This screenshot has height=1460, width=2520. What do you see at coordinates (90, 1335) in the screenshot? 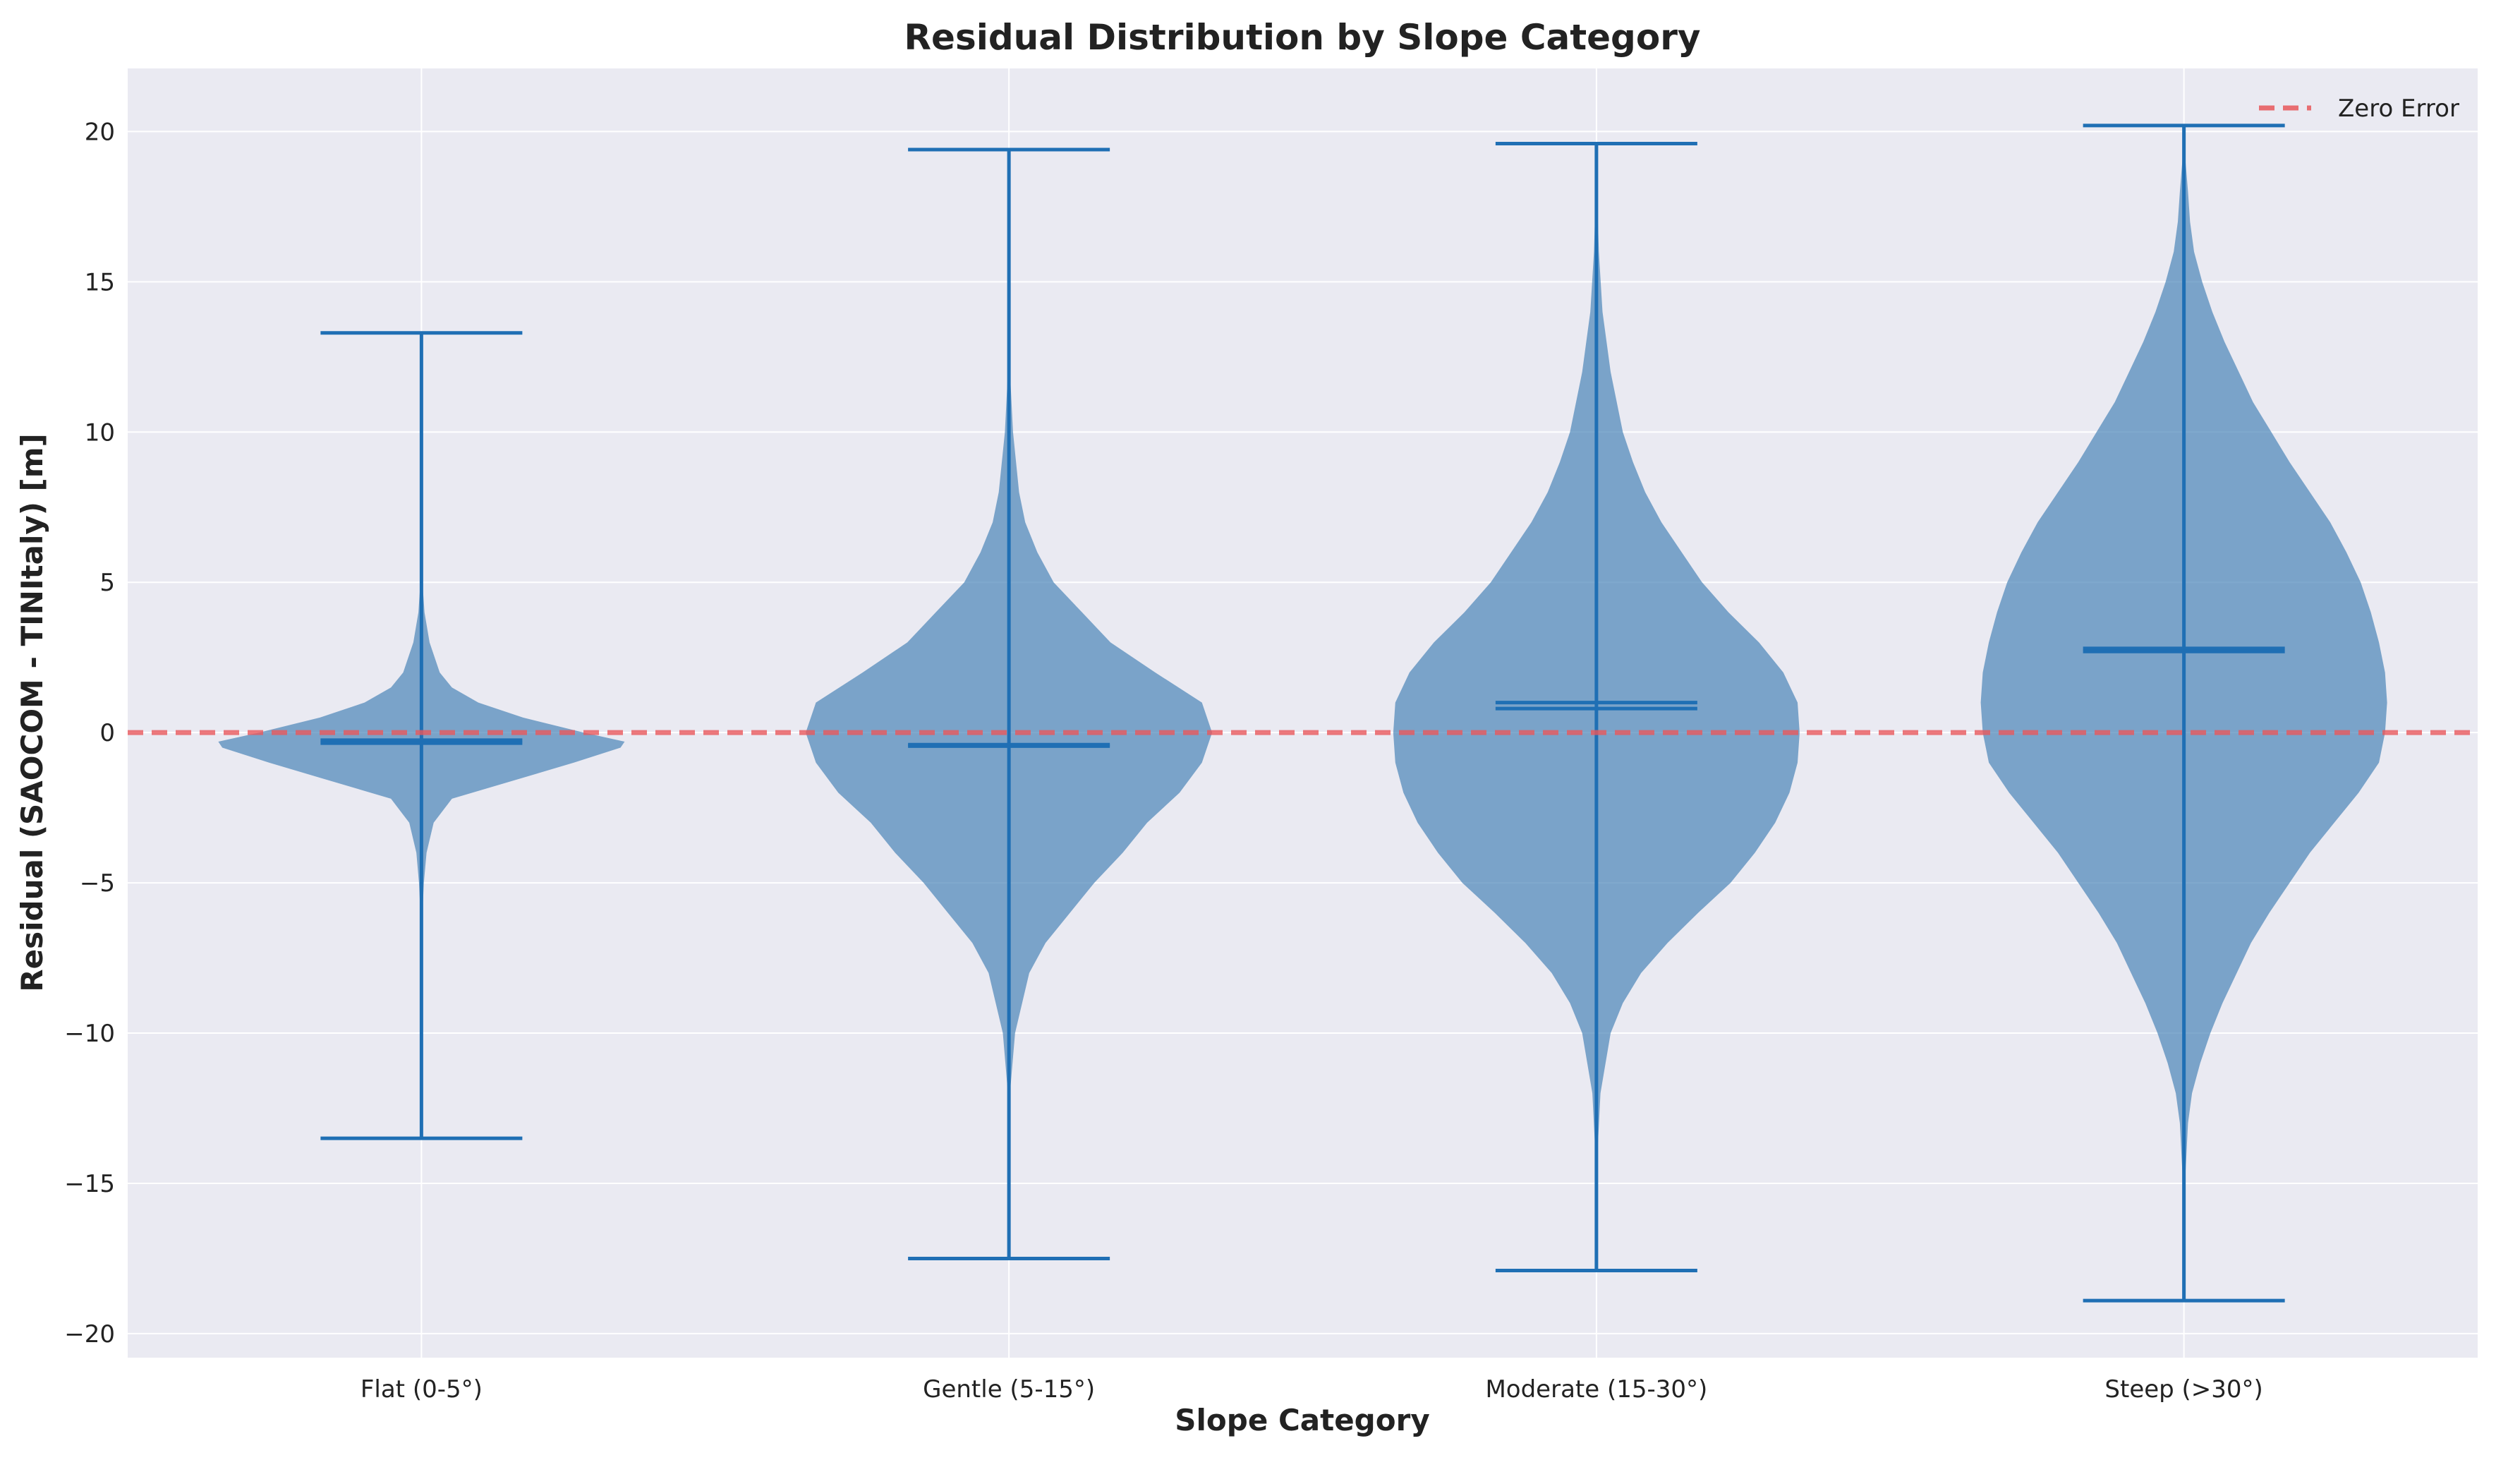
I see `y-tick-label: −20` at bounding box center [90, 1335].